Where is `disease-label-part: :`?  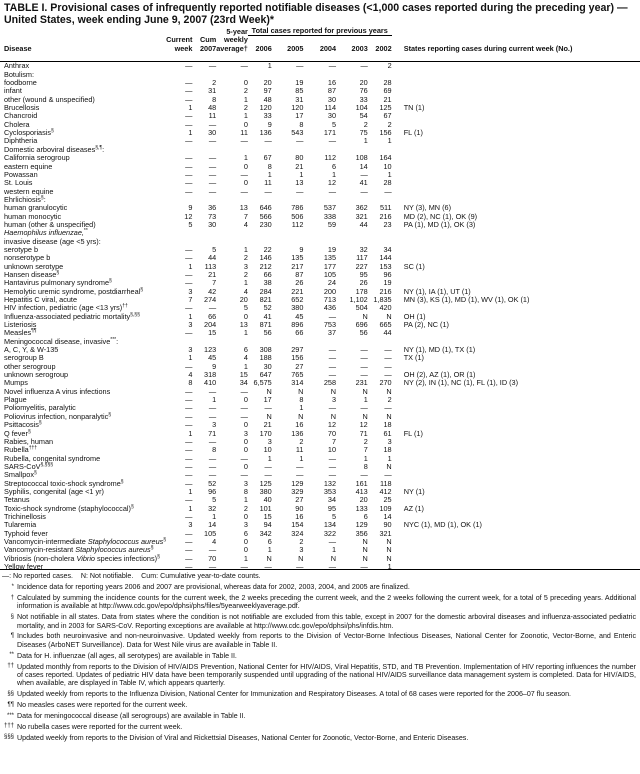 disease-label-part: : is located at coordinates (103, 149).